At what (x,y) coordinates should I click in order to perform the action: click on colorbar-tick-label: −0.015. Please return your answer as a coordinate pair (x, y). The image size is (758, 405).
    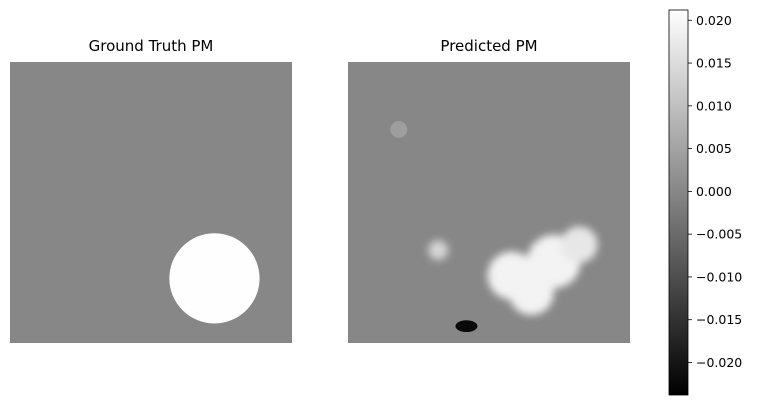
    Looking at the image, I should click on (719, 319).